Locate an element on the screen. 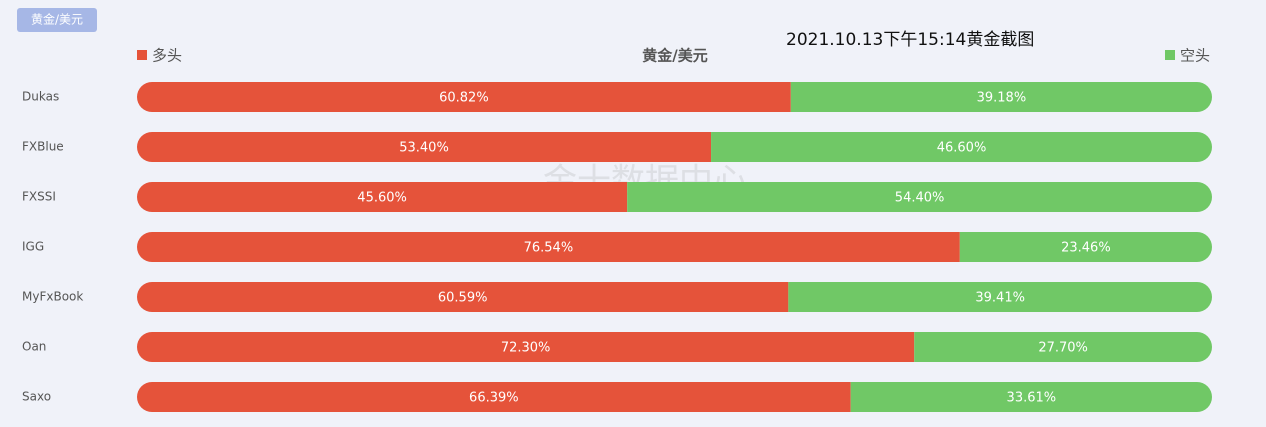 This screenshot has height=427, width=1266. tab-label: 黄金/美元 is located at coordinates (57, 19).